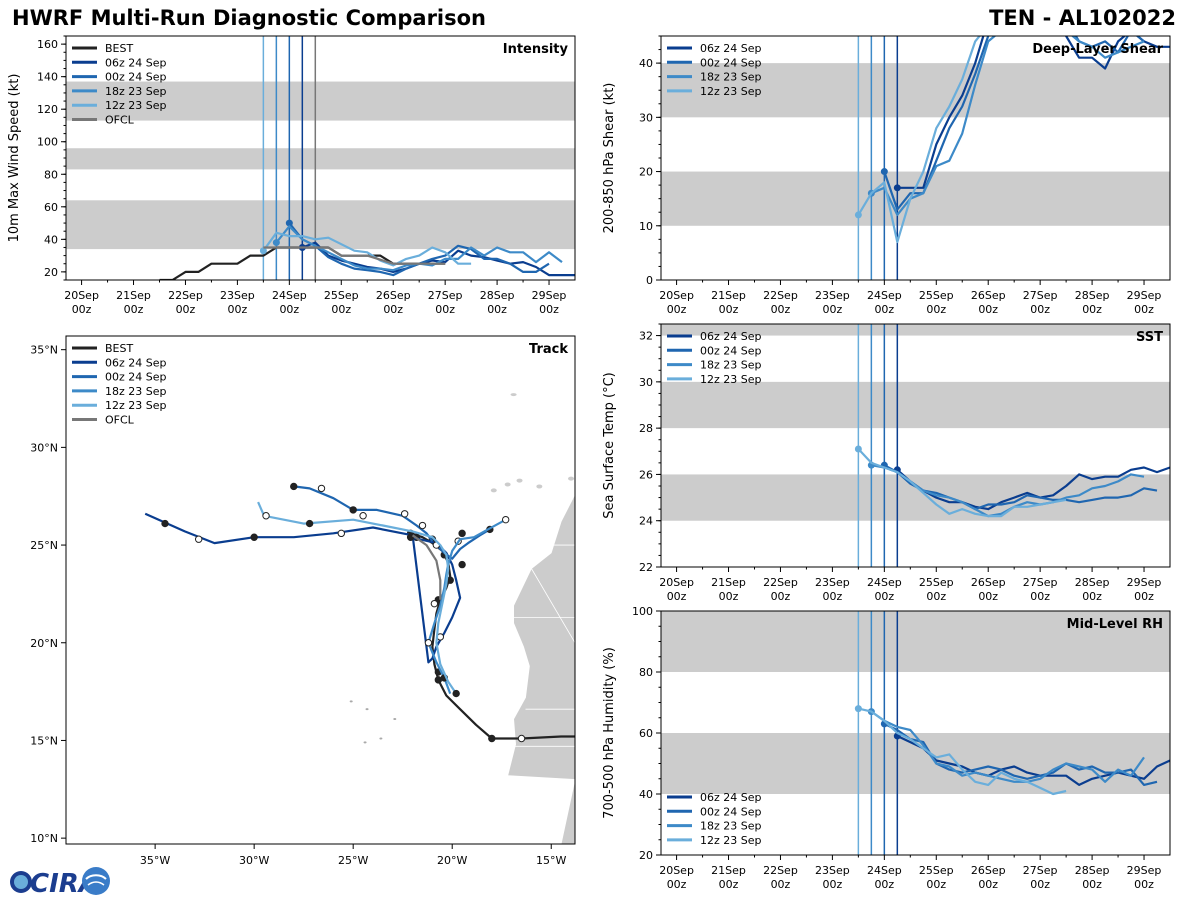 This screenshot has width=1200, height=902. I want to click on y-tick-label: 30, so click(646, 117).